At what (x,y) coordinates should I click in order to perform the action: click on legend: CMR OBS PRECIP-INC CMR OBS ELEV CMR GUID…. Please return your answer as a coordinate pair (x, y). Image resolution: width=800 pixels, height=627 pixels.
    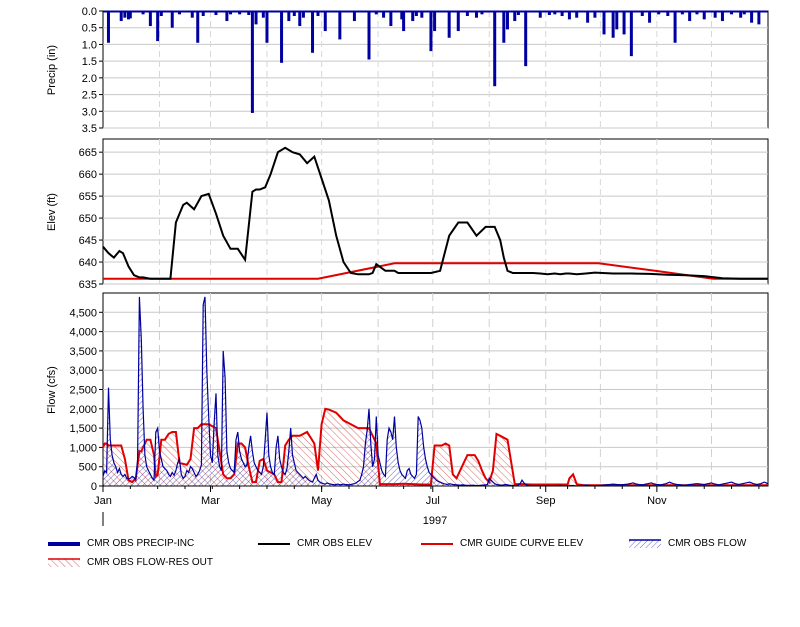
    Looking at the image, I should click on (400, 555).